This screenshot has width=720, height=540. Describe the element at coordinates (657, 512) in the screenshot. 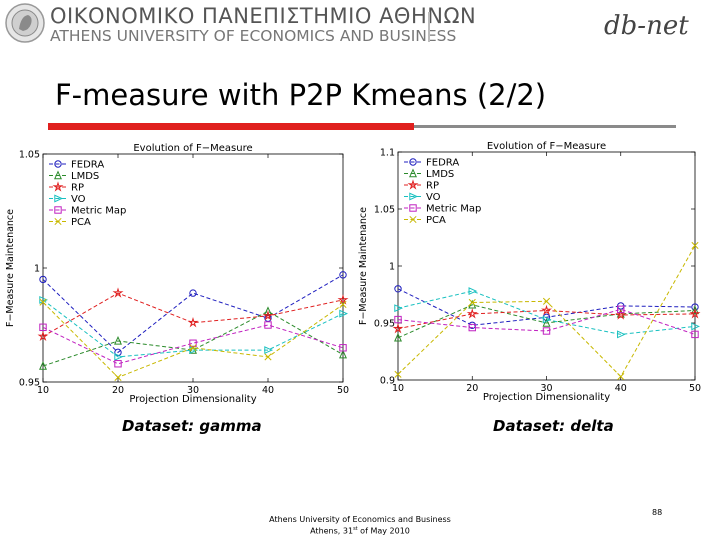

I see `slide-number: 88` at that location.